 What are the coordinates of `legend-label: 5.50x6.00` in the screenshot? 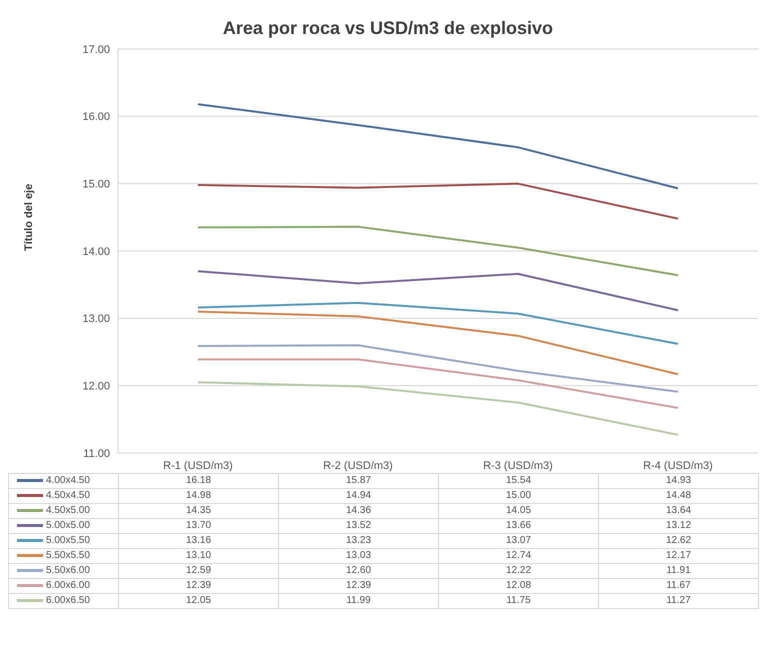 It's located at (67, 570).